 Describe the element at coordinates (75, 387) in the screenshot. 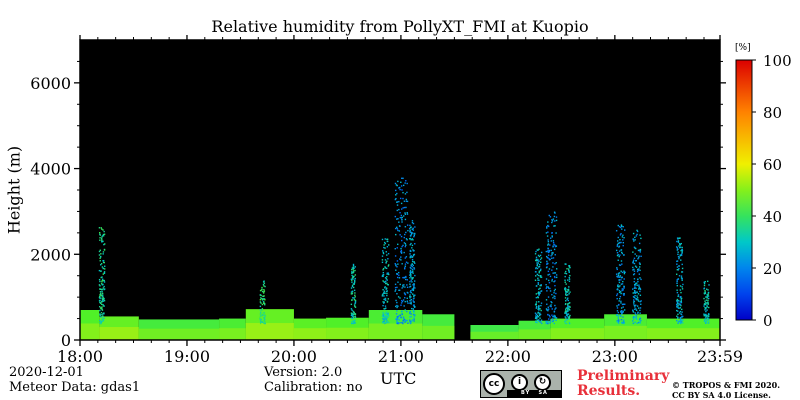

I see `meteor-data-text: Meteor Data: gdas1` at that location.